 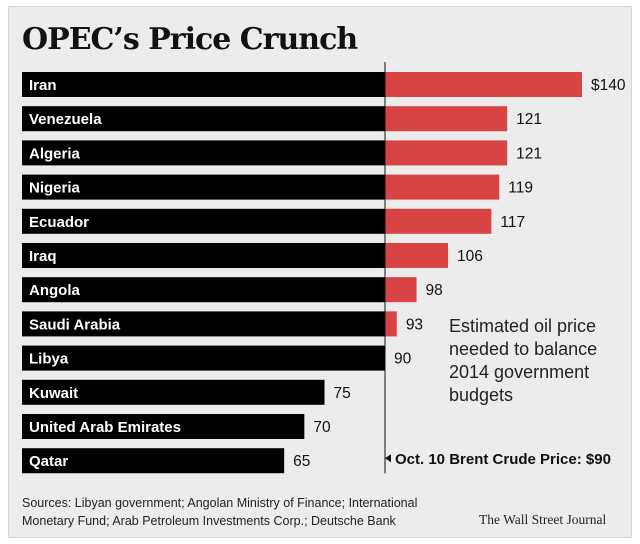 What do you see at coordinates (414, 324) in the screenshot?
I see `value-label: 93` at bounding box center [414, 324].